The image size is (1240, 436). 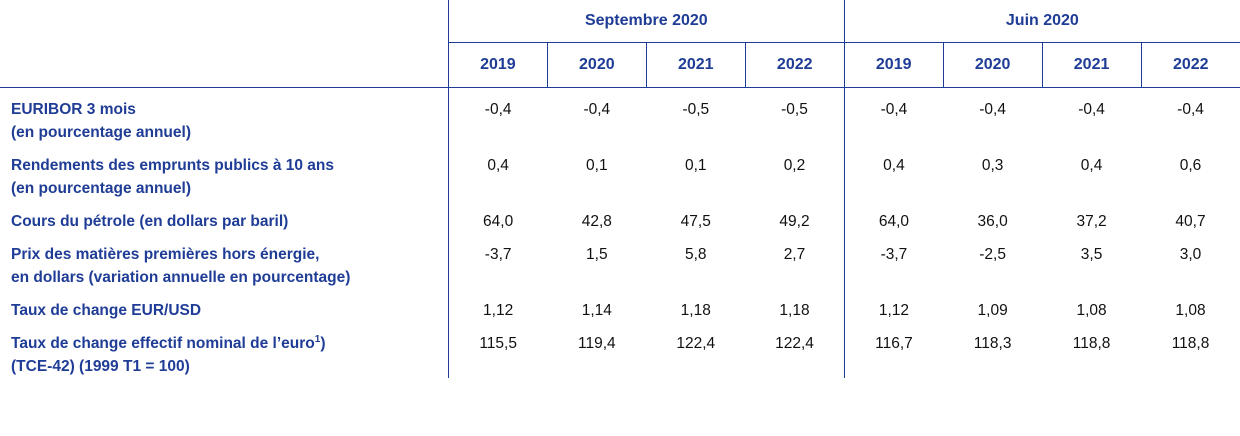 I want to click on year-header-sep-2021: 2021, so click(x=695, y=65).